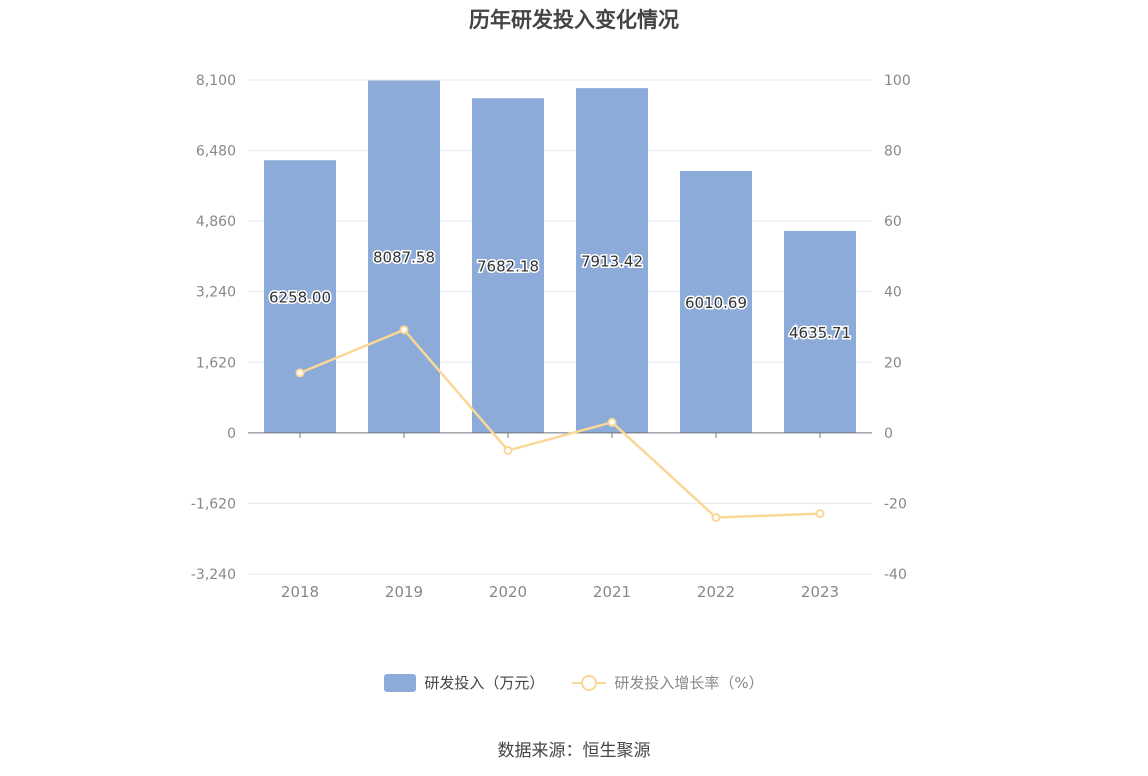 The height and width of the screenshot is (776, 1148). I want to click on y-right-tick-label: 40, so click(893, 293).